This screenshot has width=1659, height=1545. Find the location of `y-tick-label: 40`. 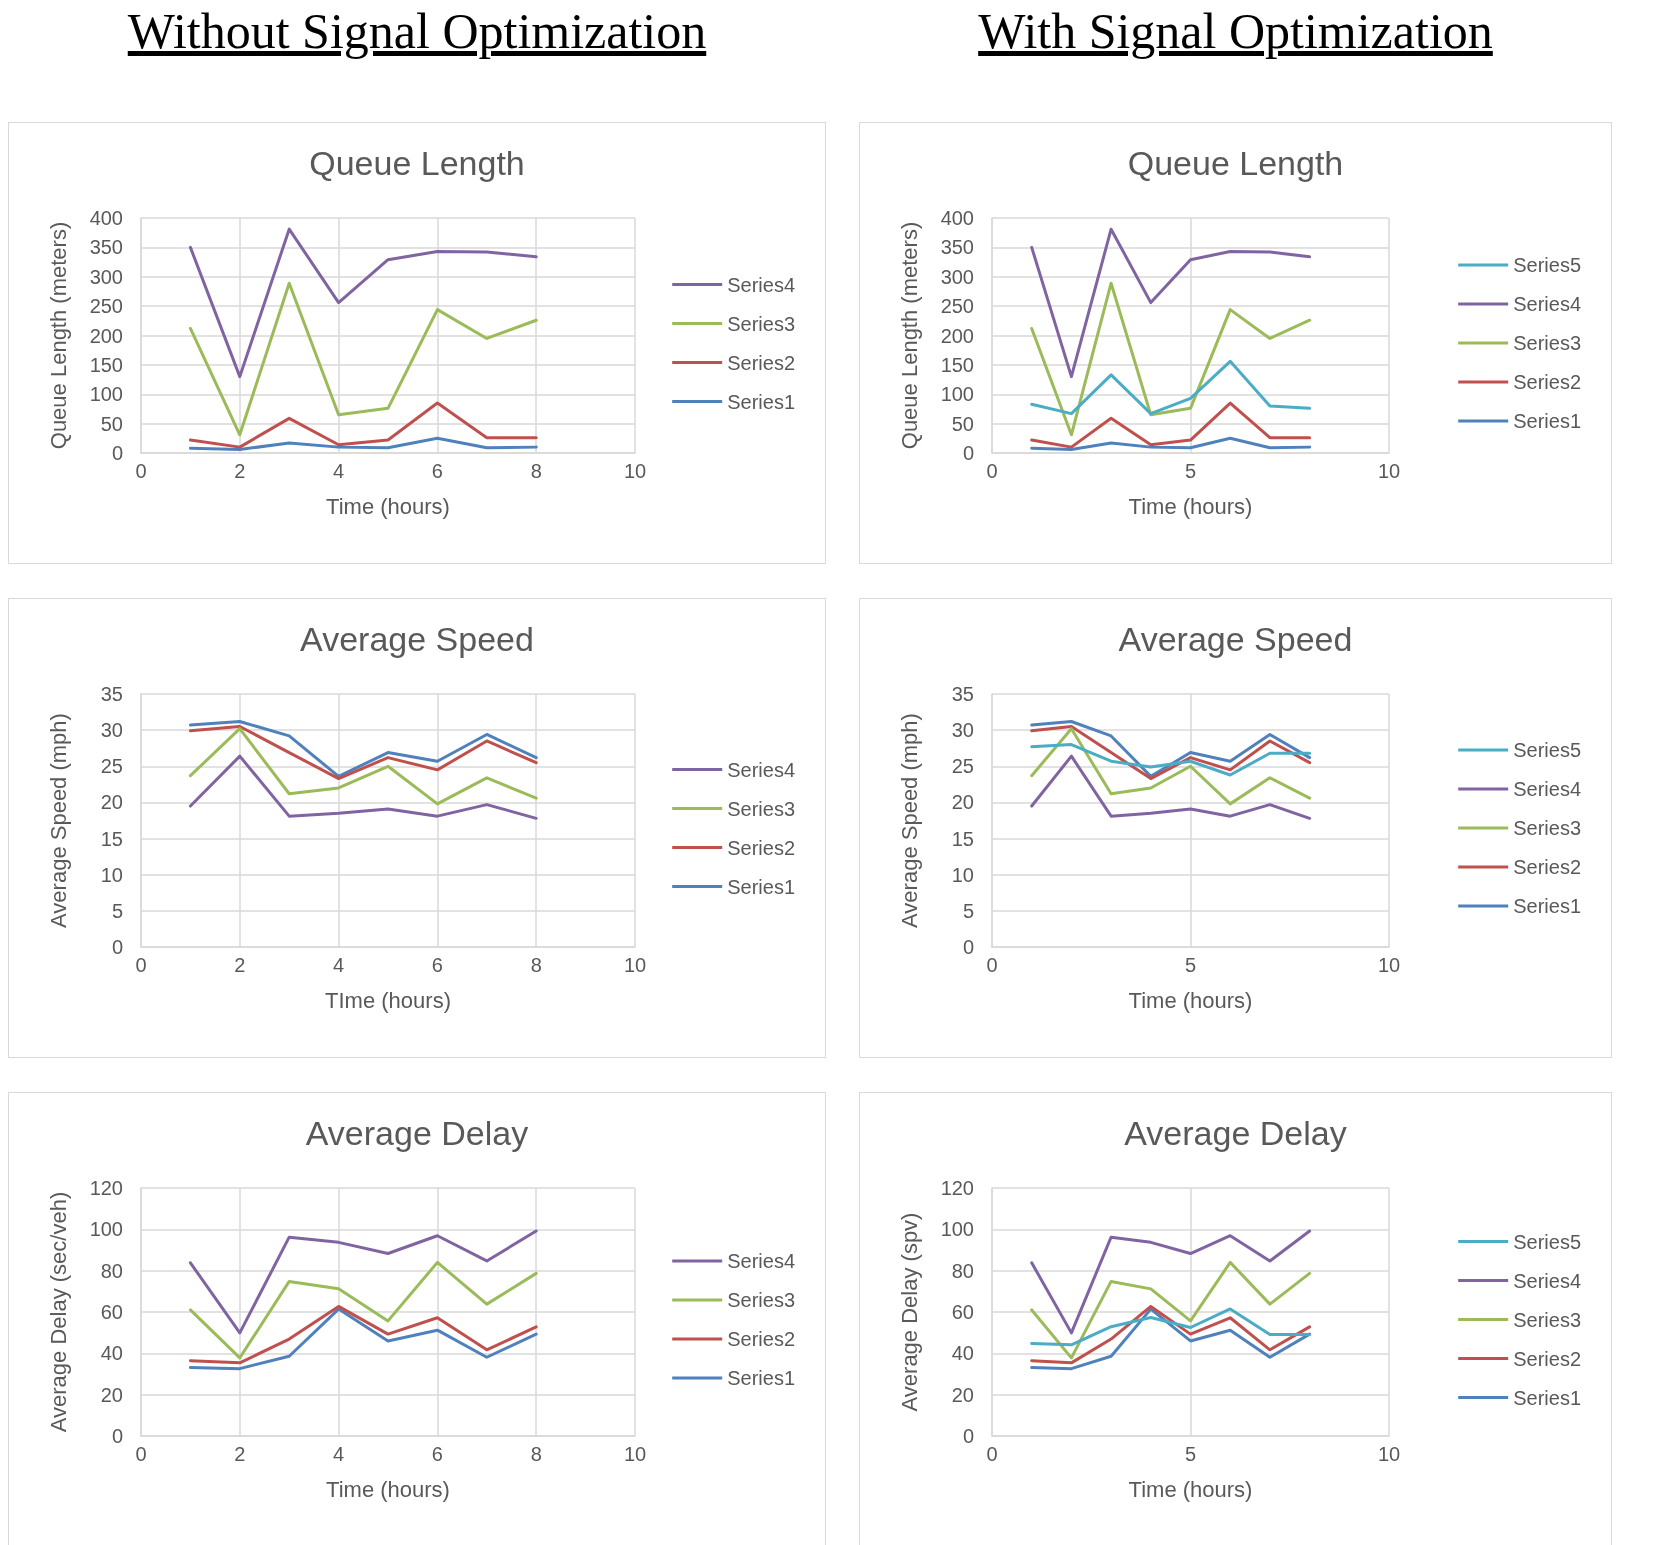

y-tick-label: 40 is located at coordinates (111, 1353).